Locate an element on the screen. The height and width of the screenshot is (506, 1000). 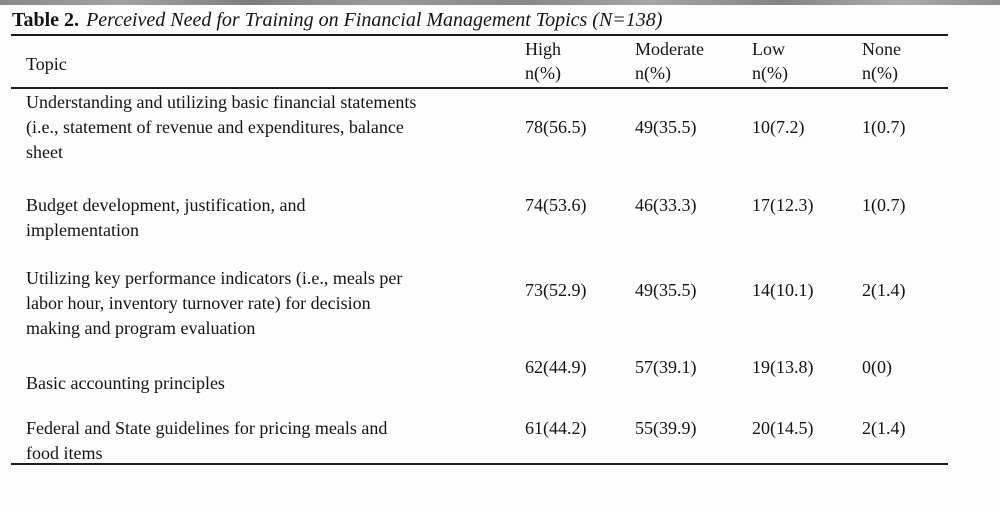
column-header-topic: Topic is located at coordinates (46, 64).